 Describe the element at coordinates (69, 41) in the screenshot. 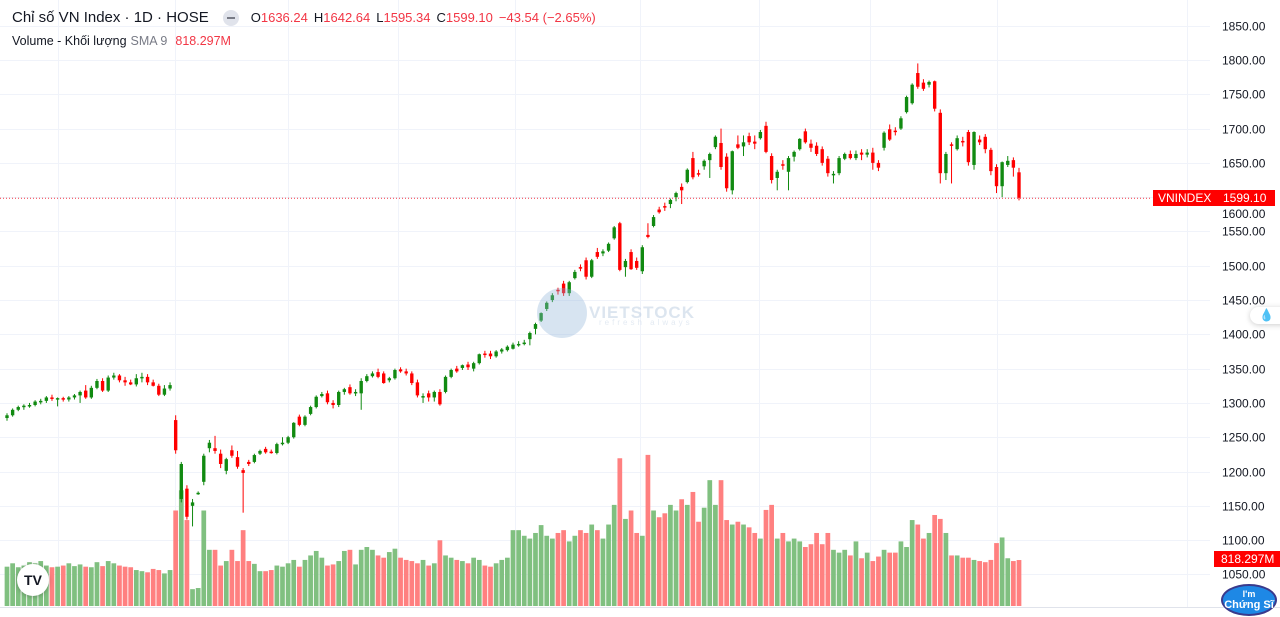

I see `volume-label: Volume - Khối lượng` at that location.